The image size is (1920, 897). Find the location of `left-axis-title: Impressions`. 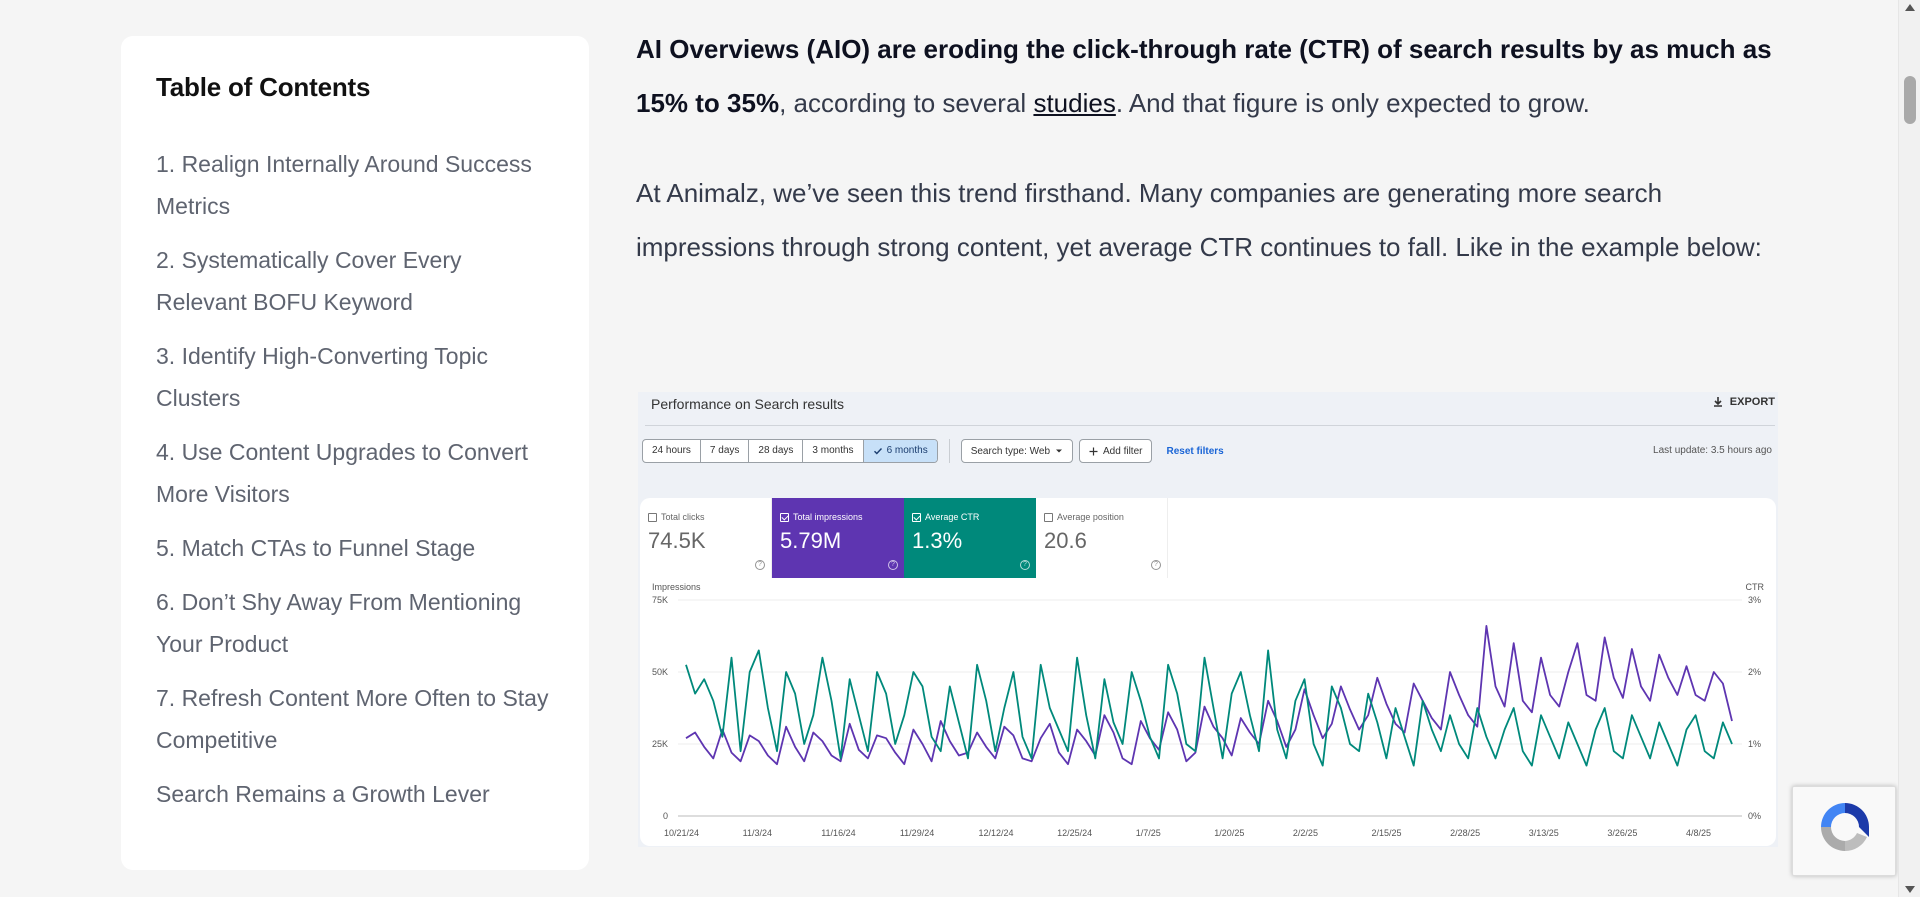

left-axis-title: Impressions is located at coordinates (676, 587).